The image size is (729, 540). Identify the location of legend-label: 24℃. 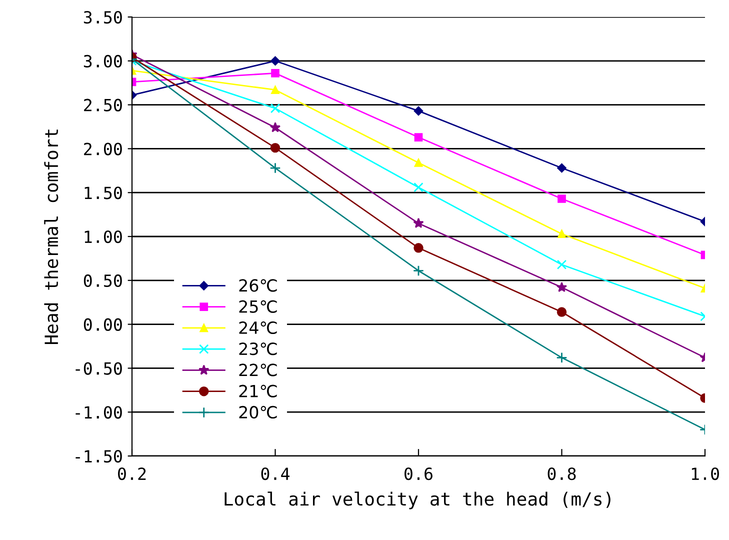
(258, 327).